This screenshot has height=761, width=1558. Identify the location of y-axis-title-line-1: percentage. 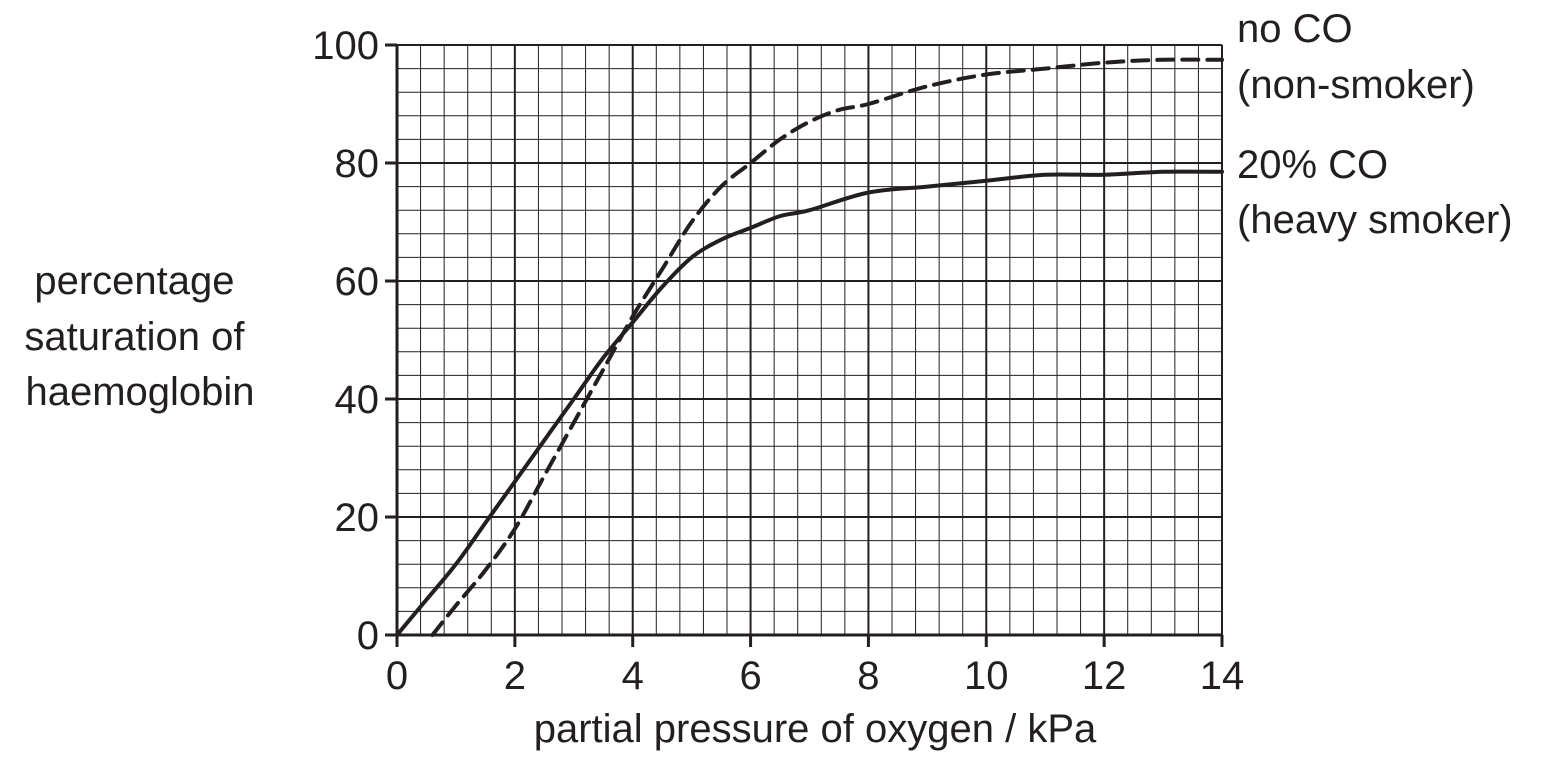
(134, 281).